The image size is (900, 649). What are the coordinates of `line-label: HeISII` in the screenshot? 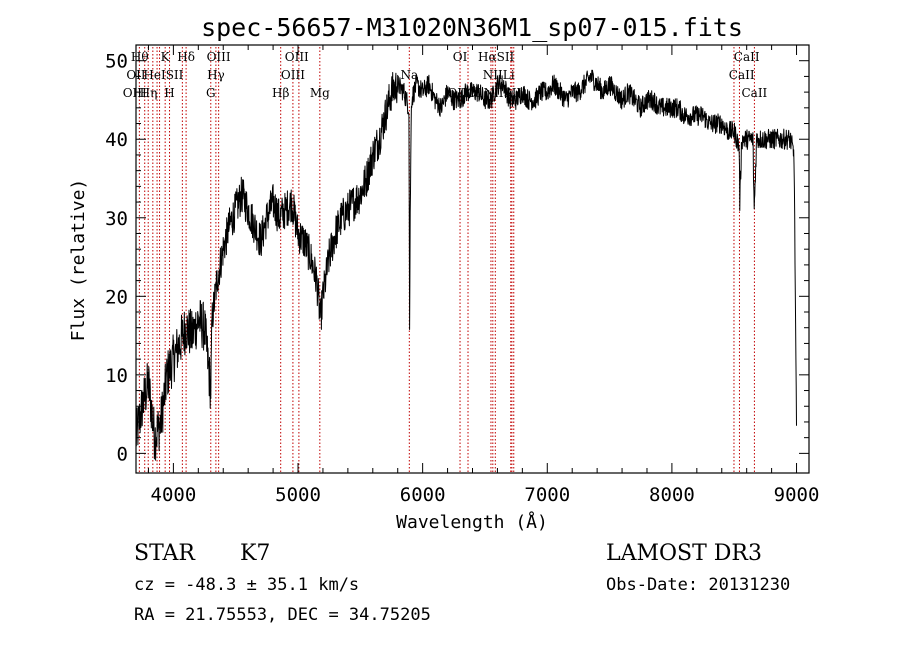 It's located at (163, 75).